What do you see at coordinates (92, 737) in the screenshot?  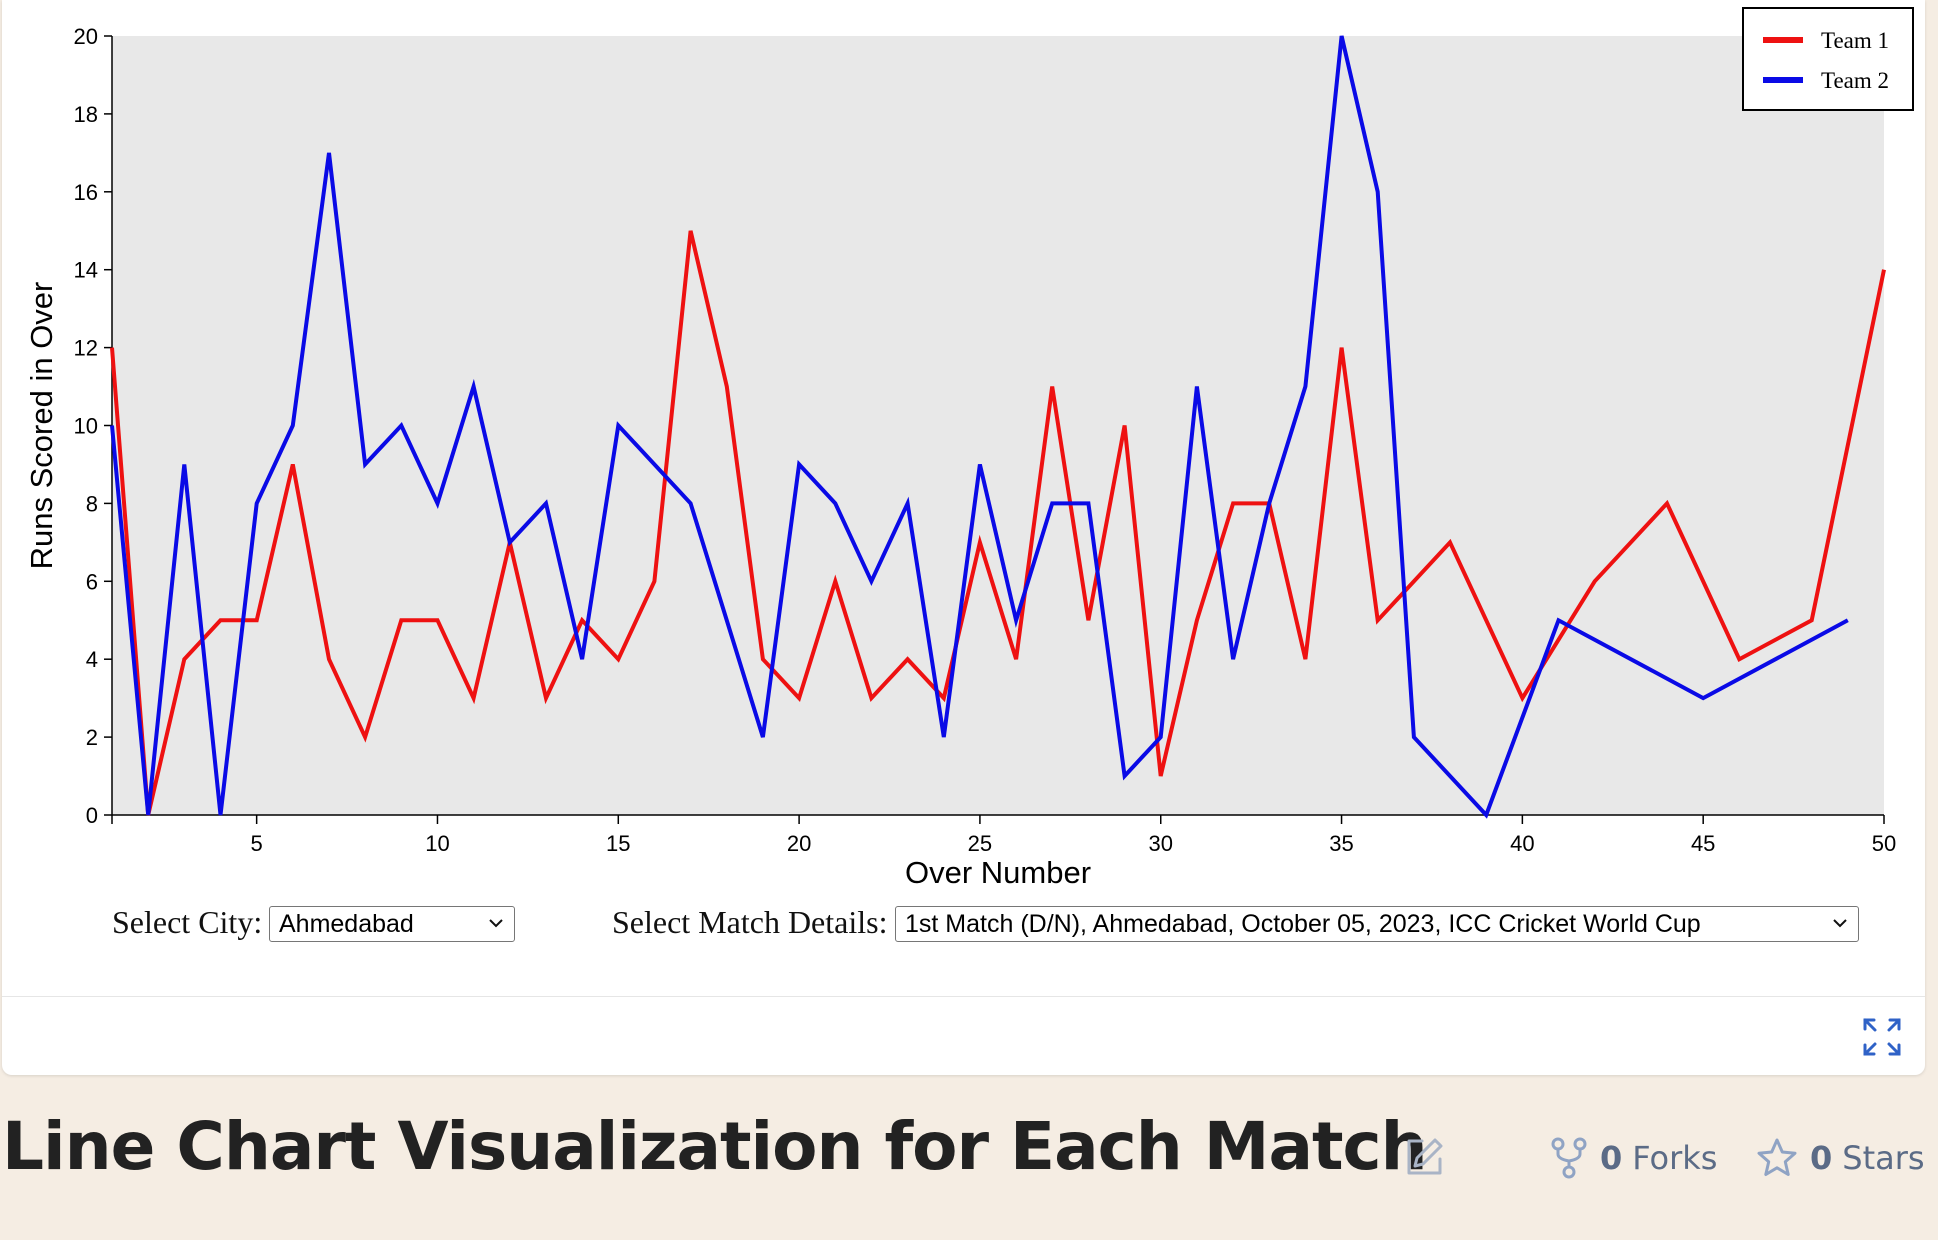 I see `y-tick-label: 2` at bounding box center [92, 737].